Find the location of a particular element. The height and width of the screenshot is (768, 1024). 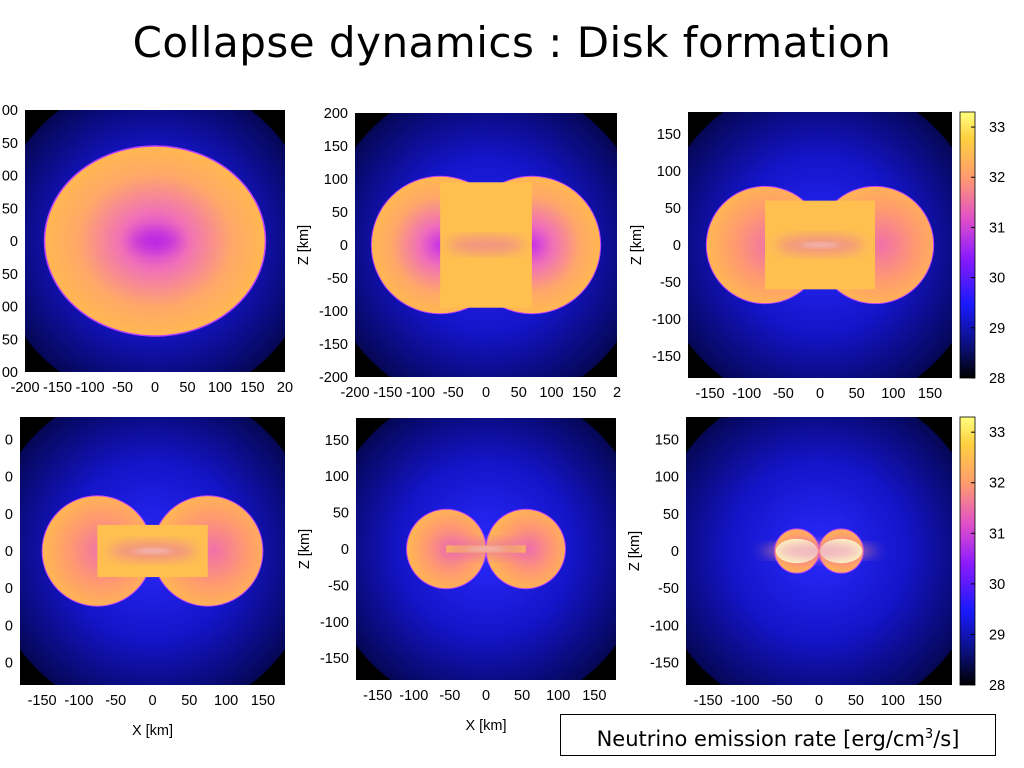

caption-suffix: /s] is located at coordinates (946, 739).